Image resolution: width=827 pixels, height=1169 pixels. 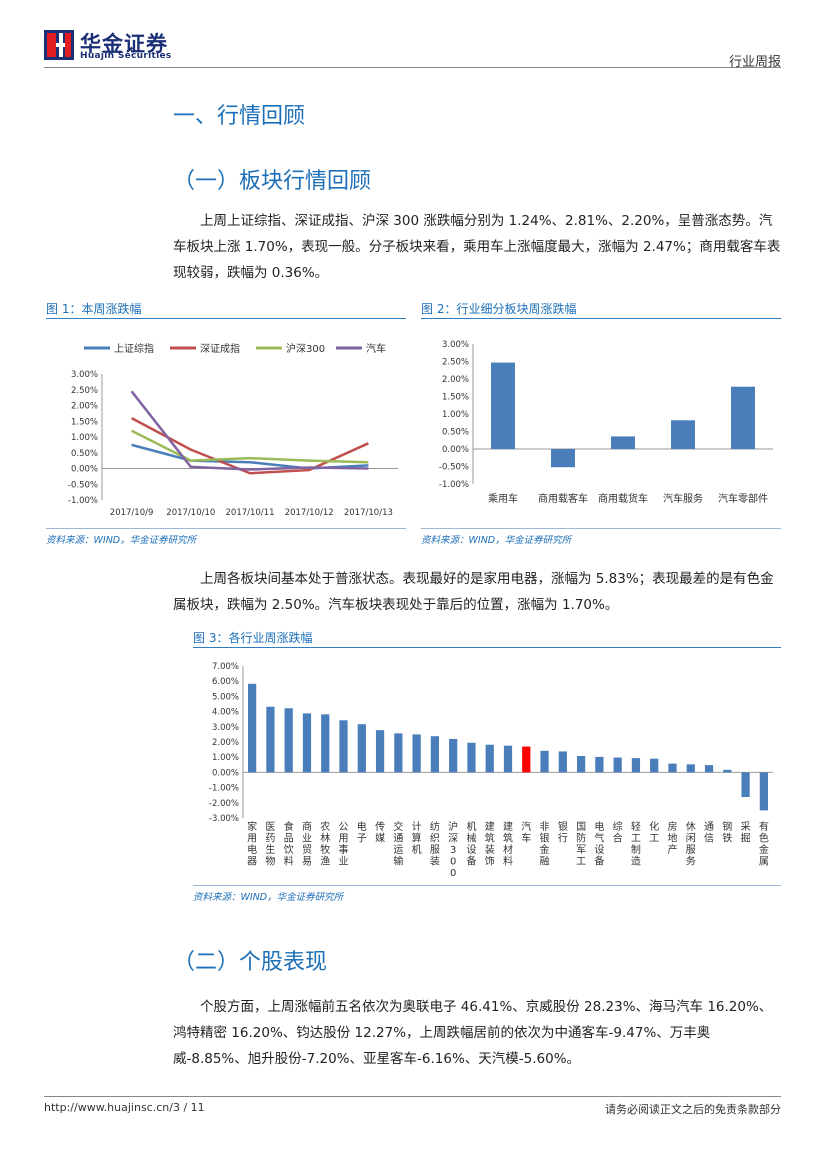 What do you see at coordinates (226, 528) in the screenshot?
I see `figure-1-bottom-rule` at bounding box center [226, 528].